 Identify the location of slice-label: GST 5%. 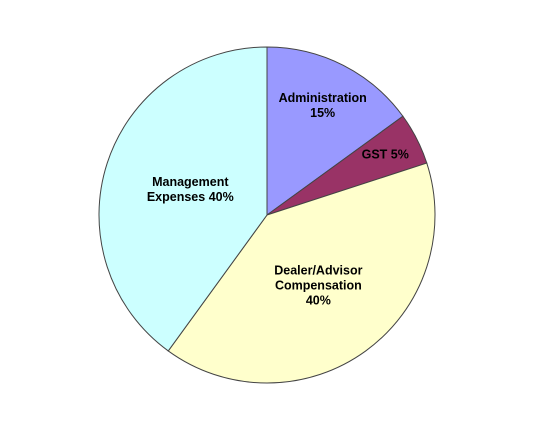
(385, 154).